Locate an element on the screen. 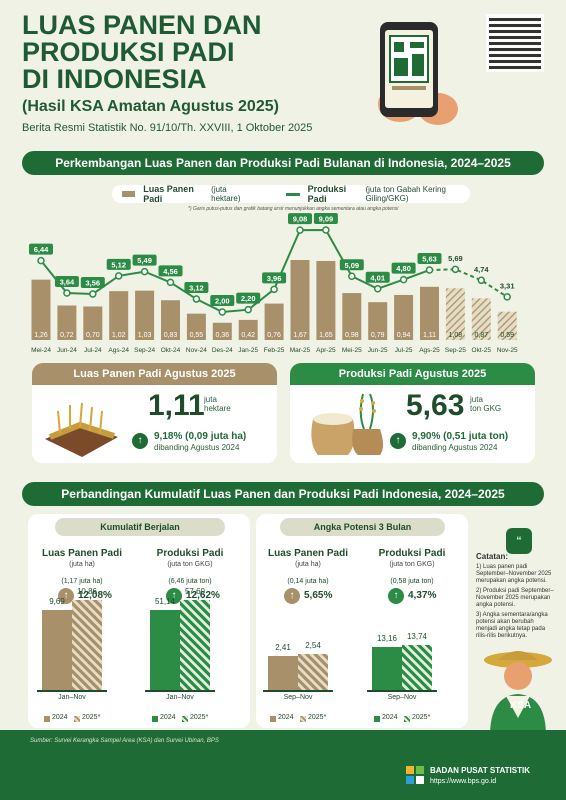  bar-2024-label: 51,14 is located at coordinates (165, 602).